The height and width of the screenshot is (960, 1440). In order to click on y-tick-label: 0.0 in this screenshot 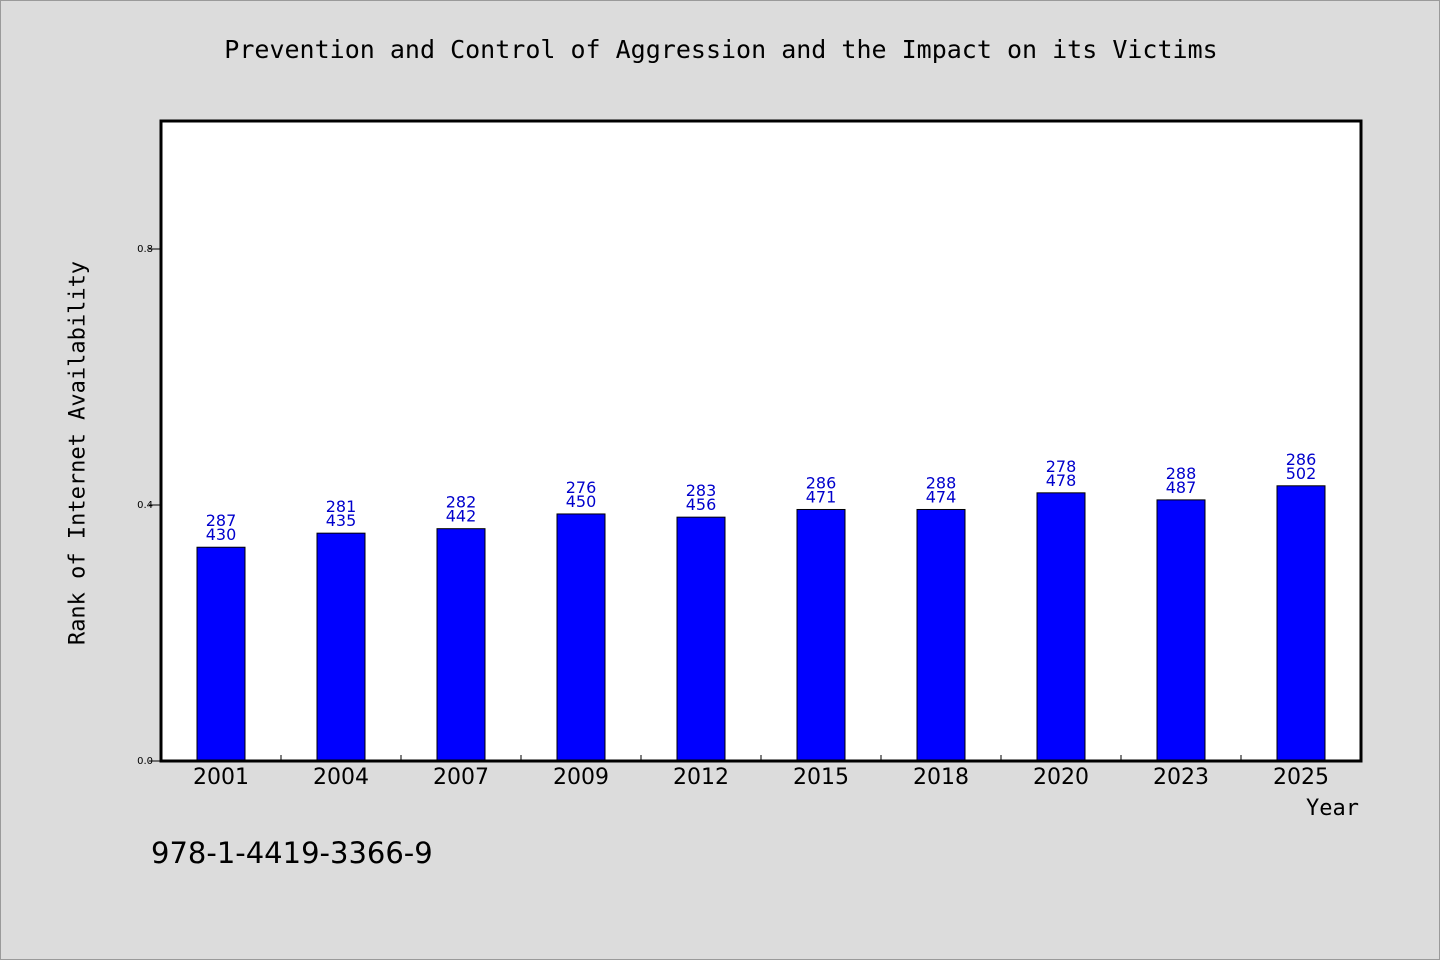, I will do `click(145, 761)`.